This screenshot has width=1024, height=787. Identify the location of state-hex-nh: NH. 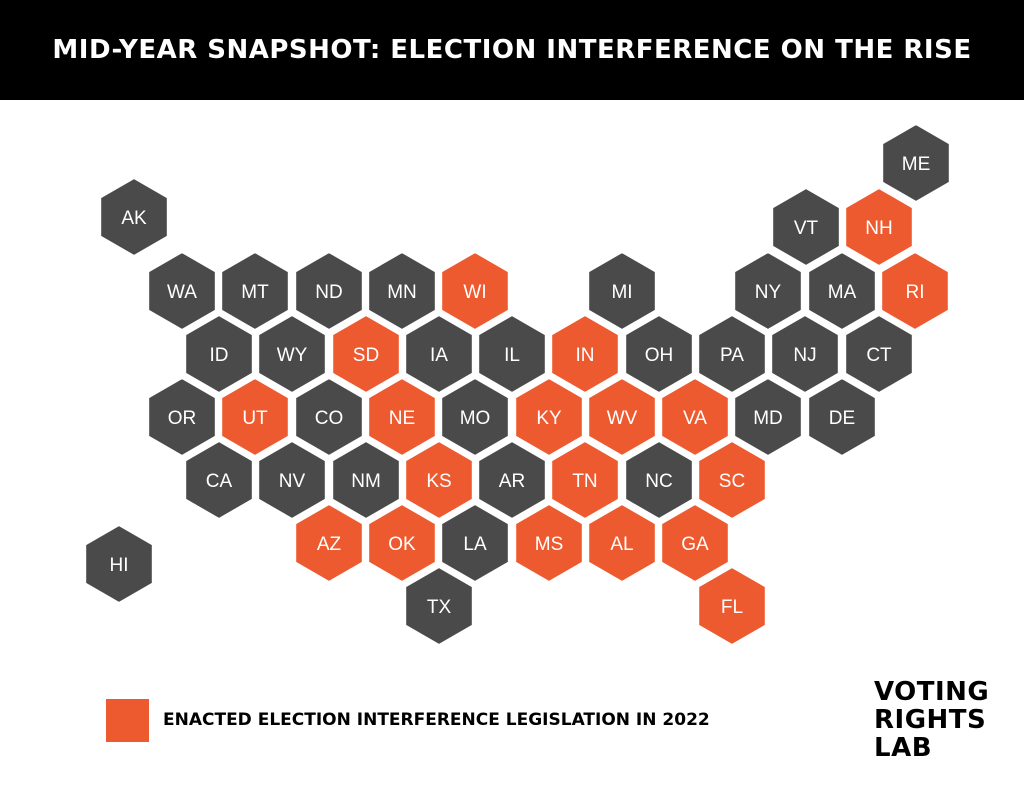
(879, 227).